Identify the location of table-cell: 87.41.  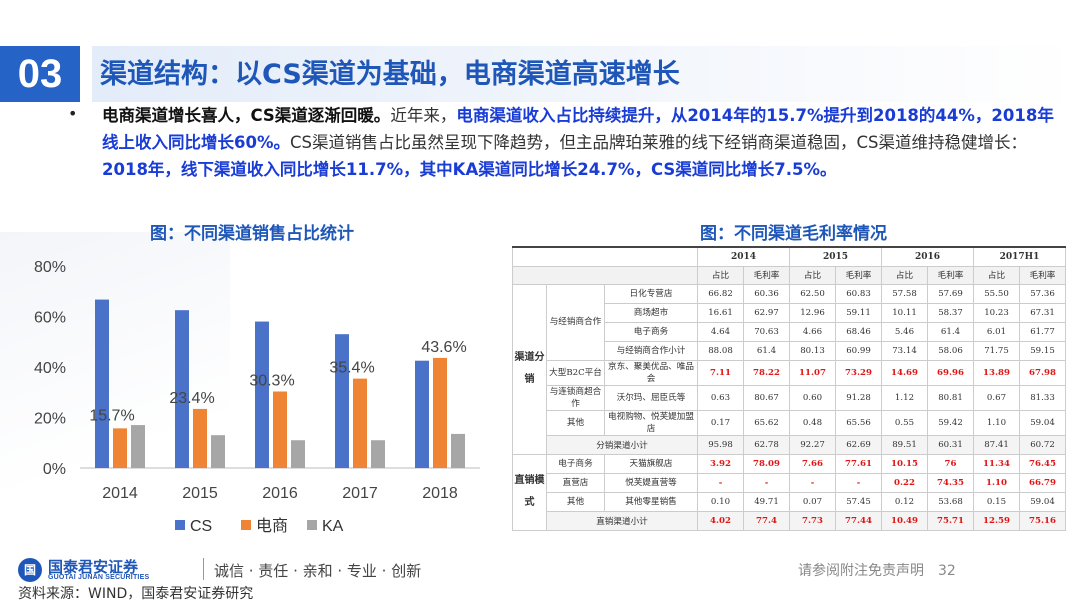
(996, 444).